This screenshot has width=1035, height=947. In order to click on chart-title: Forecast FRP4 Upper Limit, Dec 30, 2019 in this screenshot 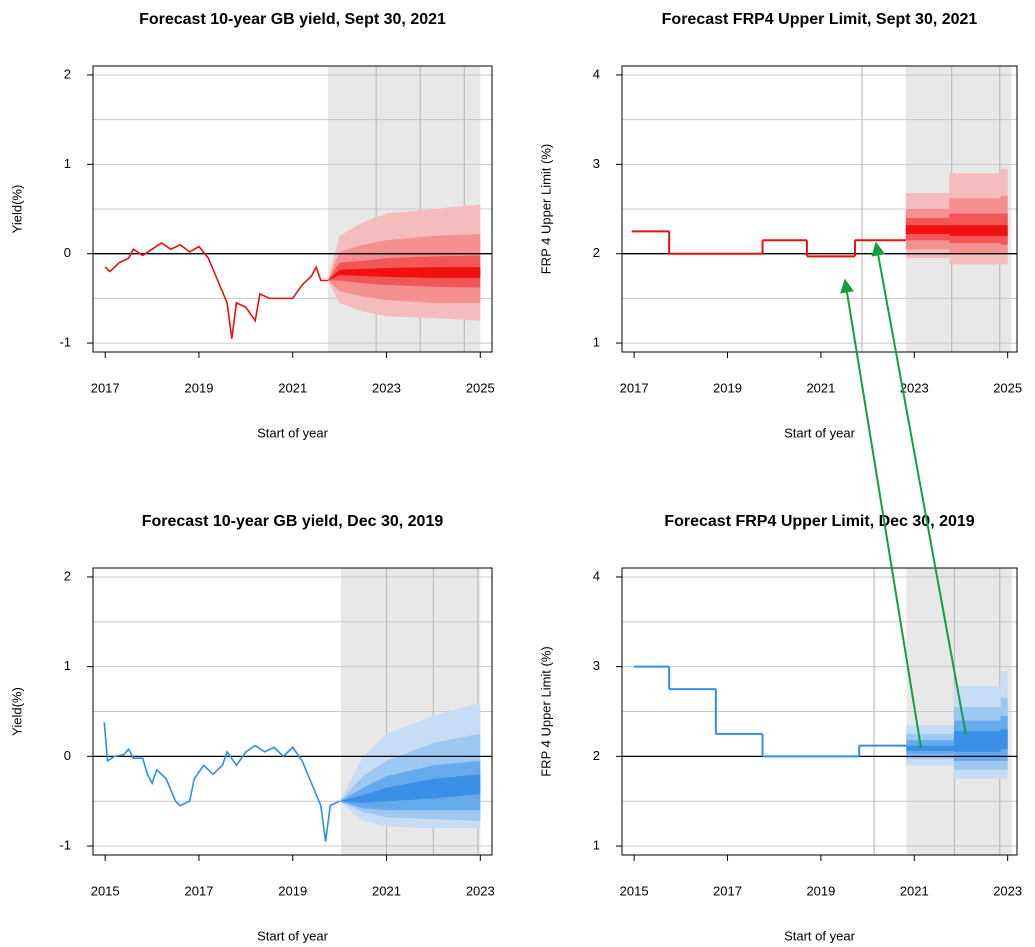, I will do `click(819, 521)`.